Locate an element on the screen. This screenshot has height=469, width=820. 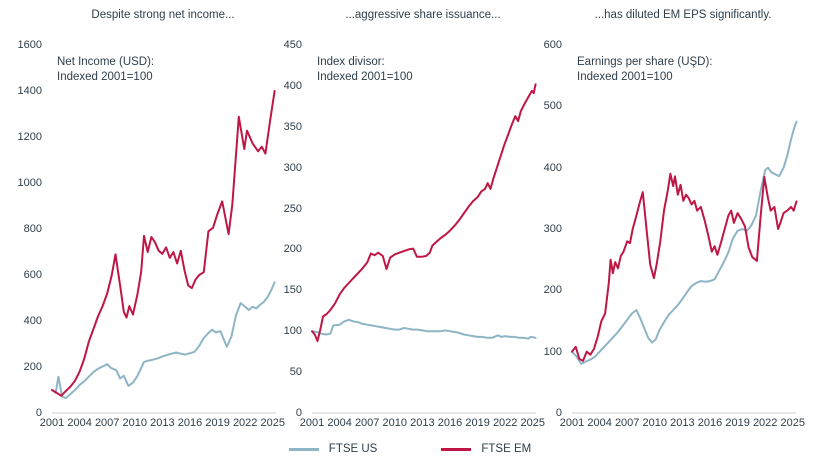
legend: FTSE US FTSE EM is located at coordinates (410, 449).